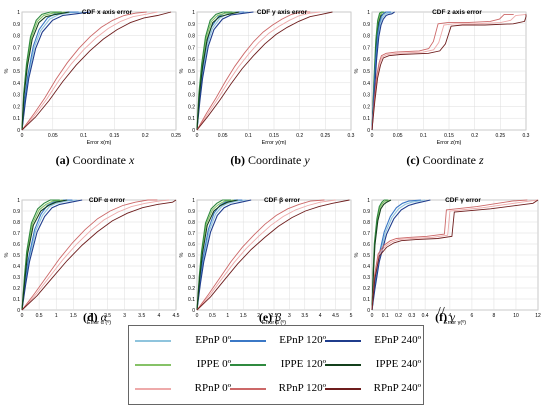 This screenshot has width=550, height=406. I want to click on chart-title: CDF x axis error, so click(107, 12).